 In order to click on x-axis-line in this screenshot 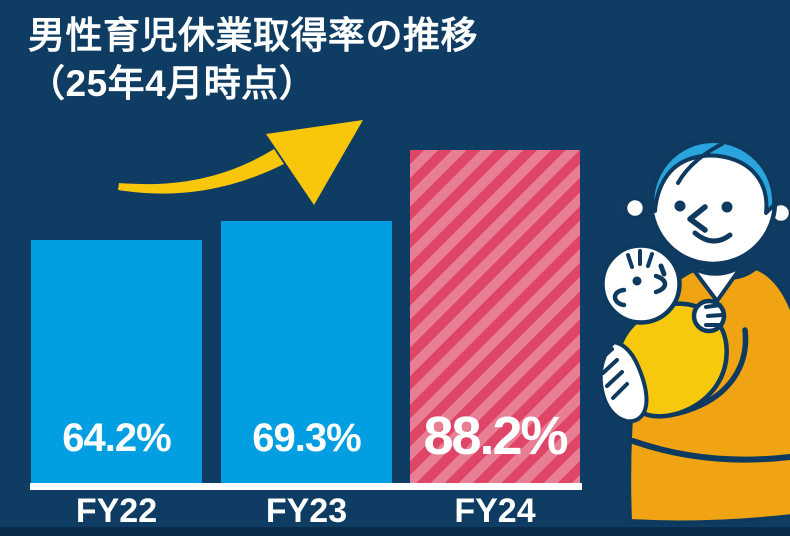, I will do `click(306, 486)`.